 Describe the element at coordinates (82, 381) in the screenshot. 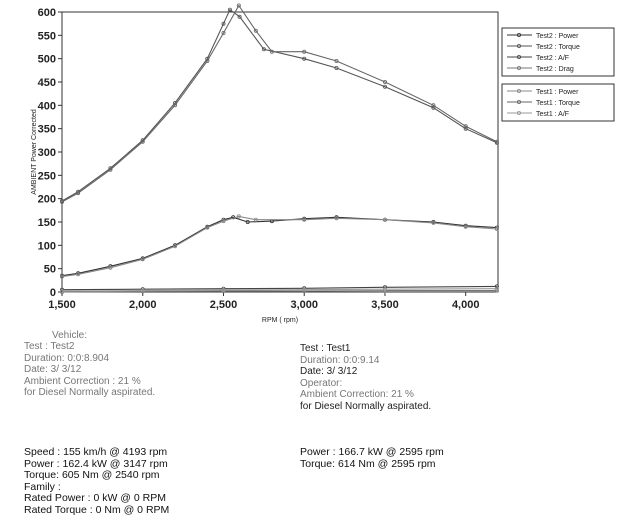

I see `test2-ambient: Ambient Correction : 21 %` at that location.